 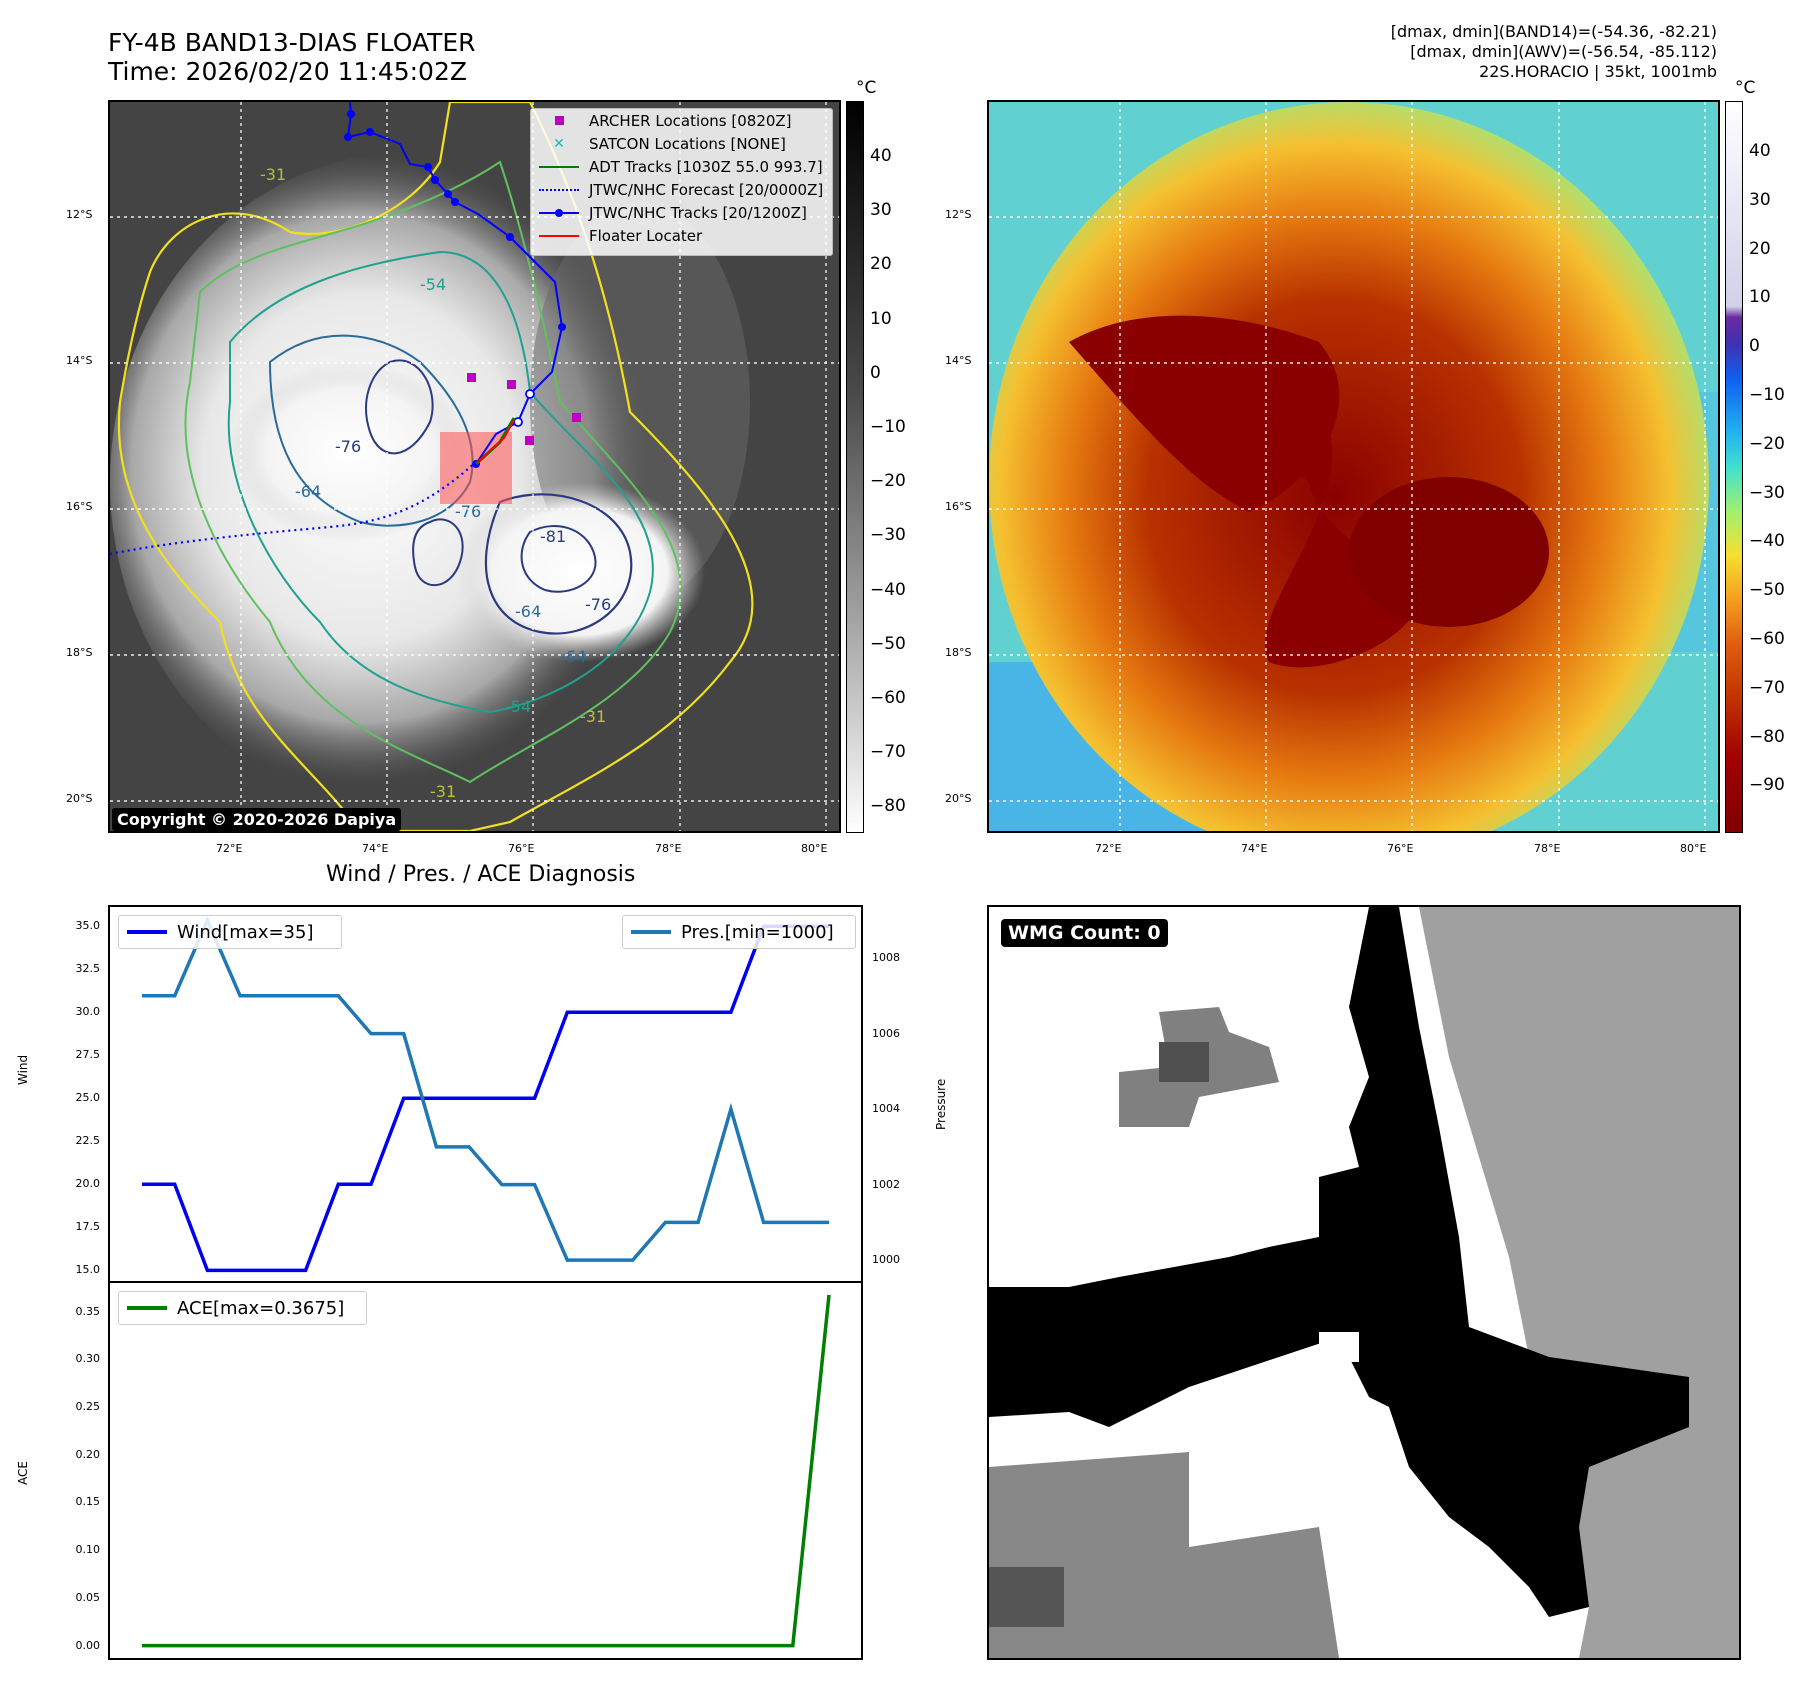 What do you see at coordinates (690, 120) in the screenshot?
I see `legend-label: ARCHER Locations [0820Z]` at bounding box center [690, 120].